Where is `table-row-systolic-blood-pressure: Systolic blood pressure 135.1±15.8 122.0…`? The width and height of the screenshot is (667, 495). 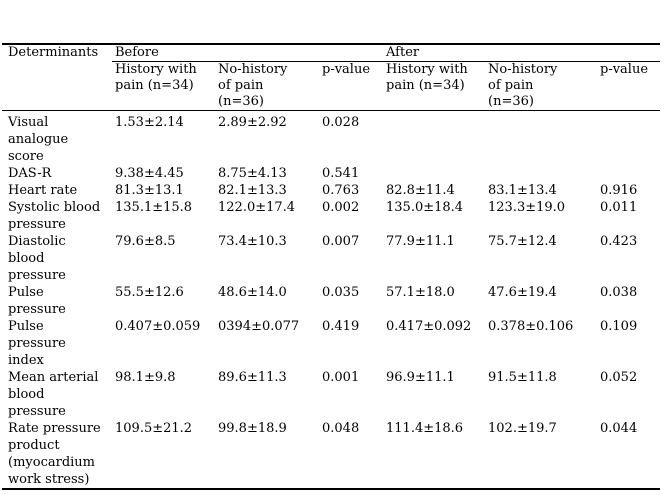 table-row-systolic-blood-pressure: Systolic blood pressure 135.1±15.8 122.0… is located at coordinates (331, 216).